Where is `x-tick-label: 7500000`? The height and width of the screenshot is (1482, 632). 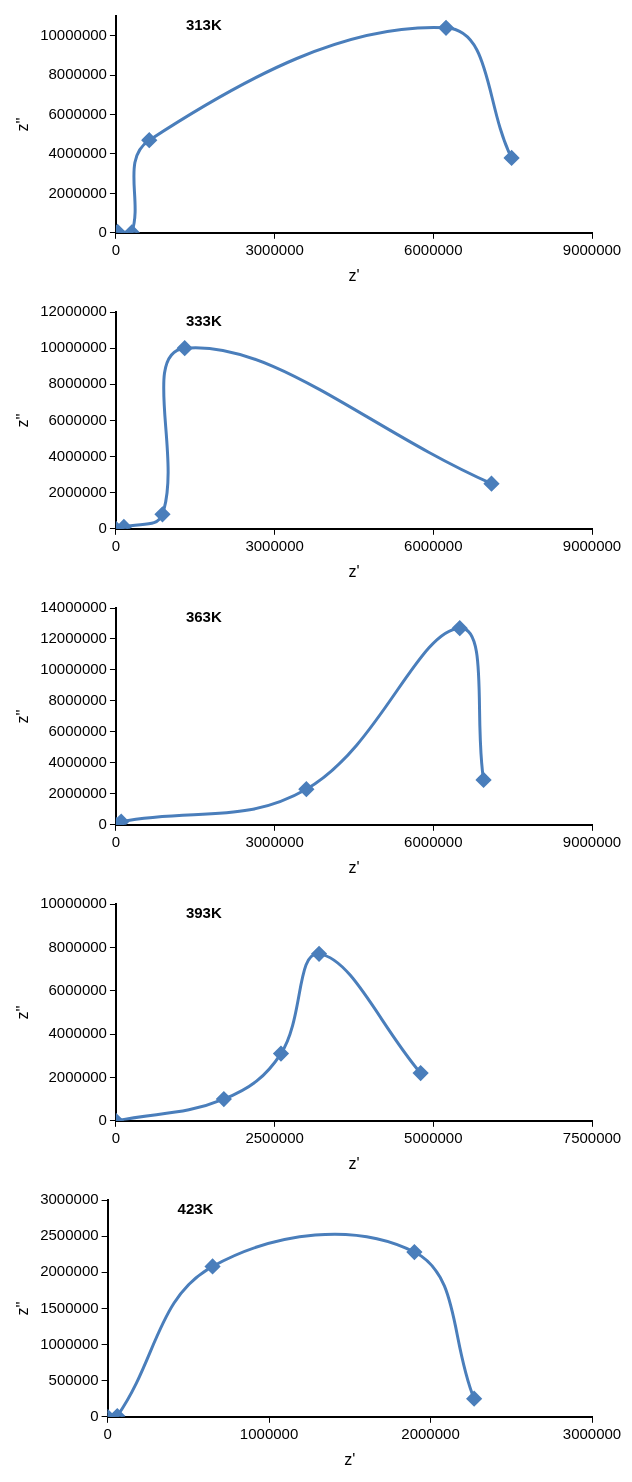 x-tick-label: 7500000 is located at coordinates (592, 1137).